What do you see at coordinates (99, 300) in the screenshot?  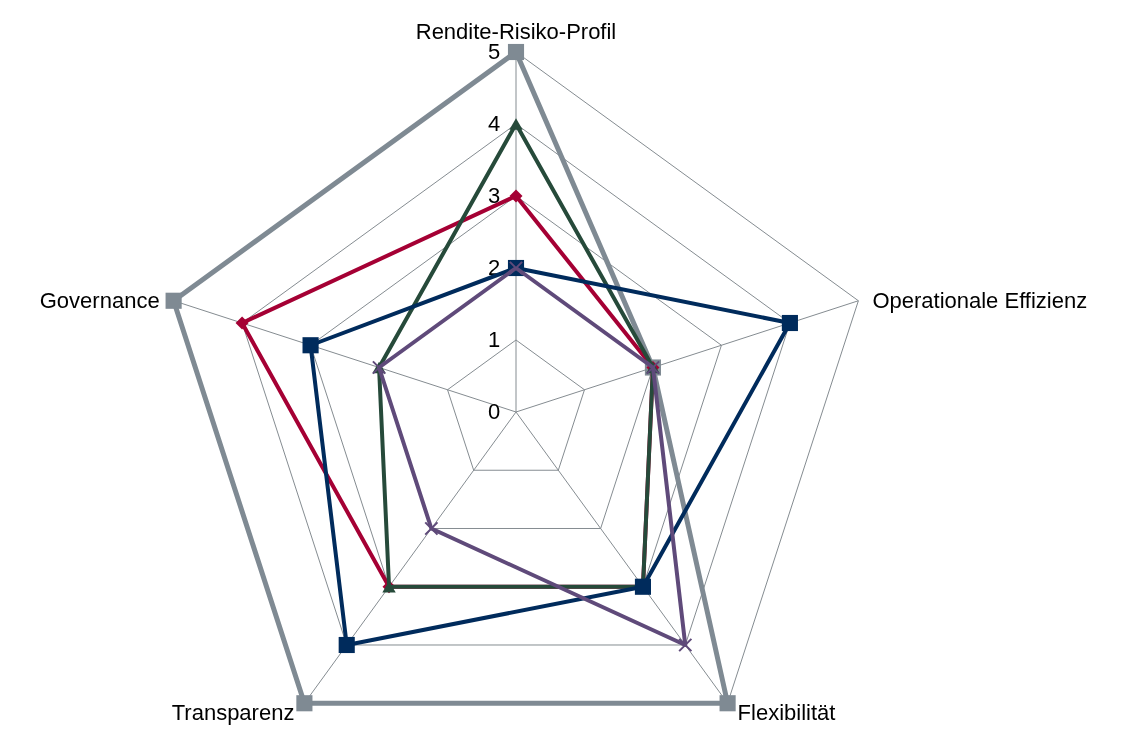 I see `spoke-label: Governance` at bounding box center [99, 300].